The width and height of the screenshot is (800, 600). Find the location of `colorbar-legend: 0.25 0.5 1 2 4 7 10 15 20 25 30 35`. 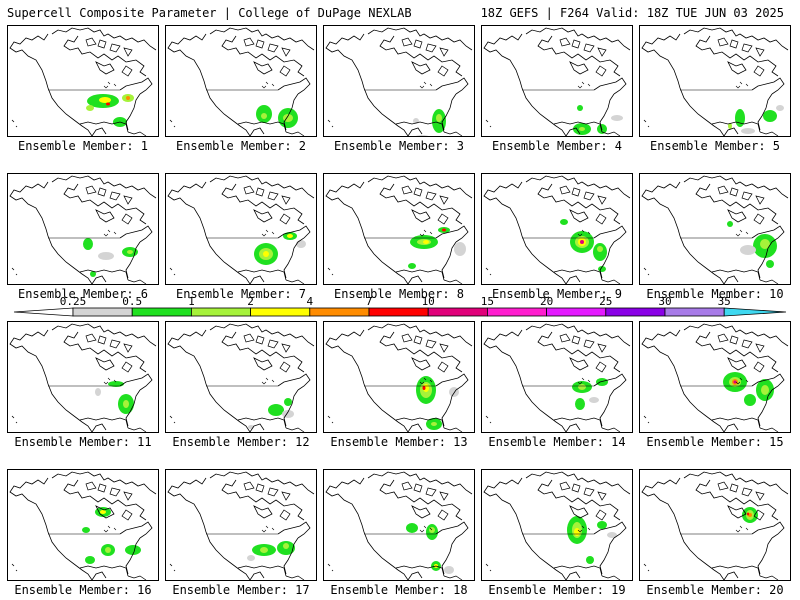

colorbar-legend: 0.25 0.5 1 2 4 7 10 15 20 25 30 35 is located at coordinates (400, 306).